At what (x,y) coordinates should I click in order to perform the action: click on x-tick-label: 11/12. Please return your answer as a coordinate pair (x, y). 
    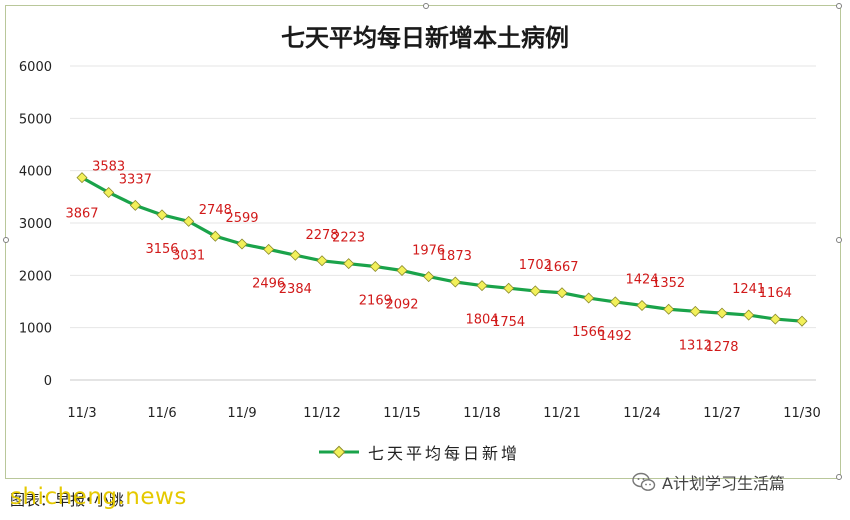
    Looking at the image, I should click on (321, 413).